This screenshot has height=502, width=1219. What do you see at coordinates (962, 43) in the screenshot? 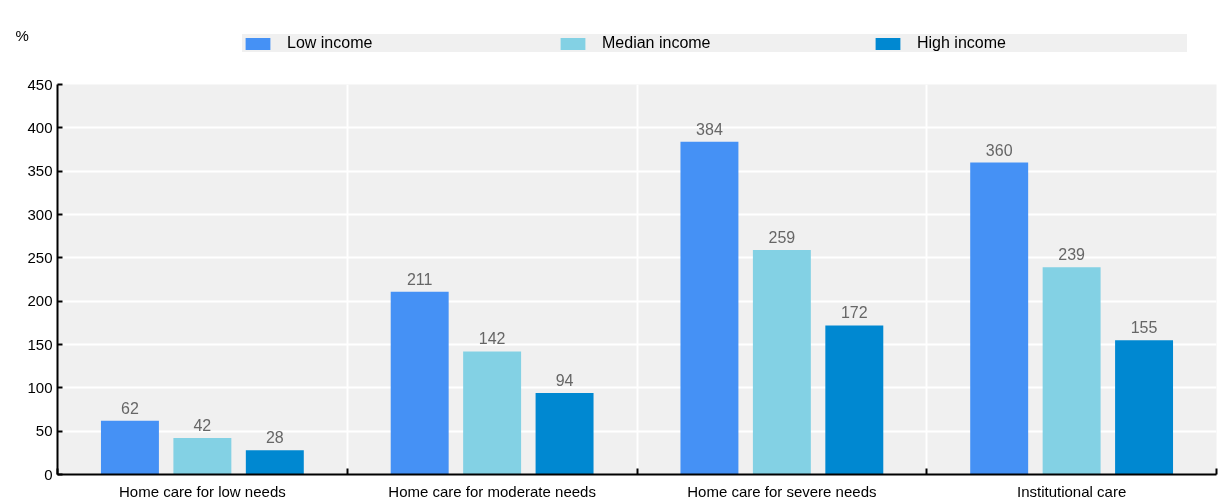
I see `legend-label: High income` at bounding box center [962, 43].